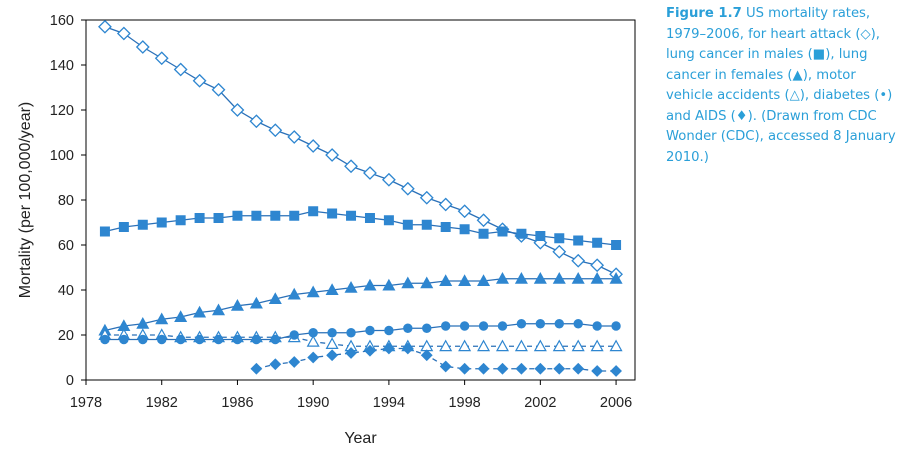  I want to click on y-tick-label: 60, so click(66, 246).